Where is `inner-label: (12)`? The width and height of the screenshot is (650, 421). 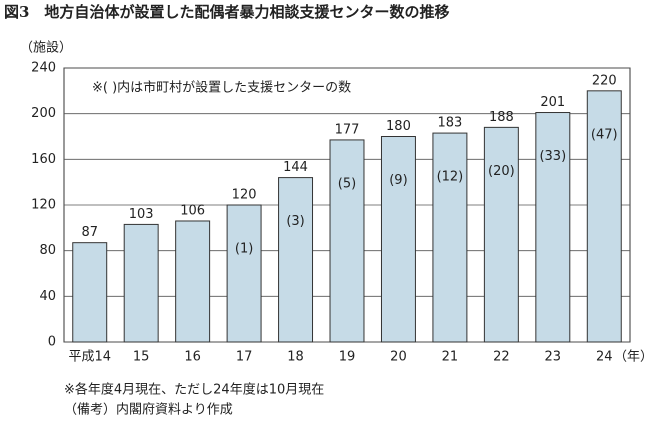
inner-label: (12) is located at coordinates (450, 177).